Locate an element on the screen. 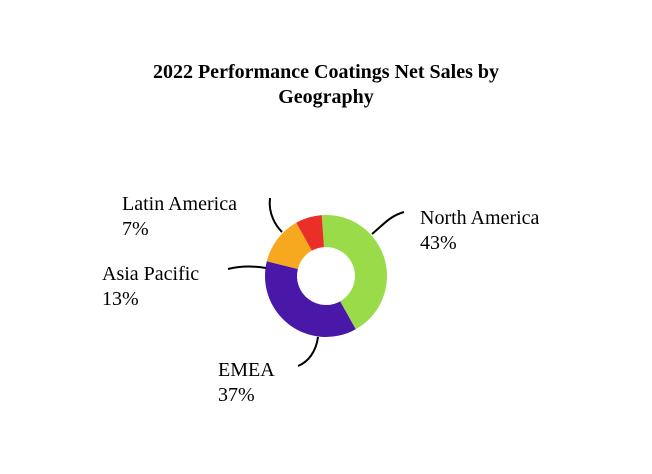 Image resolution: width=652 pixels, height=474 pixels. slice-percent: 43% is located at coordinates (438, 243).